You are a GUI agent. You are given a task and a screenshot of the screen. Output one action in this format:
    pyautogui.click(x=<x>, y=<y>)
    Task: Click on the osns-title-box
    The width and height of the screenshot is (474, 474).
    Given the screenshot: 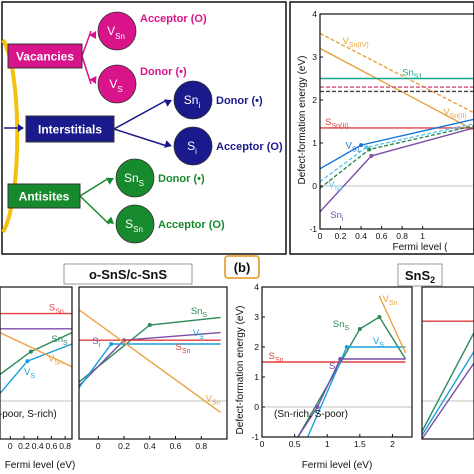 What is the action you would take?
    pyautogui.click(x=128, y=274)
    